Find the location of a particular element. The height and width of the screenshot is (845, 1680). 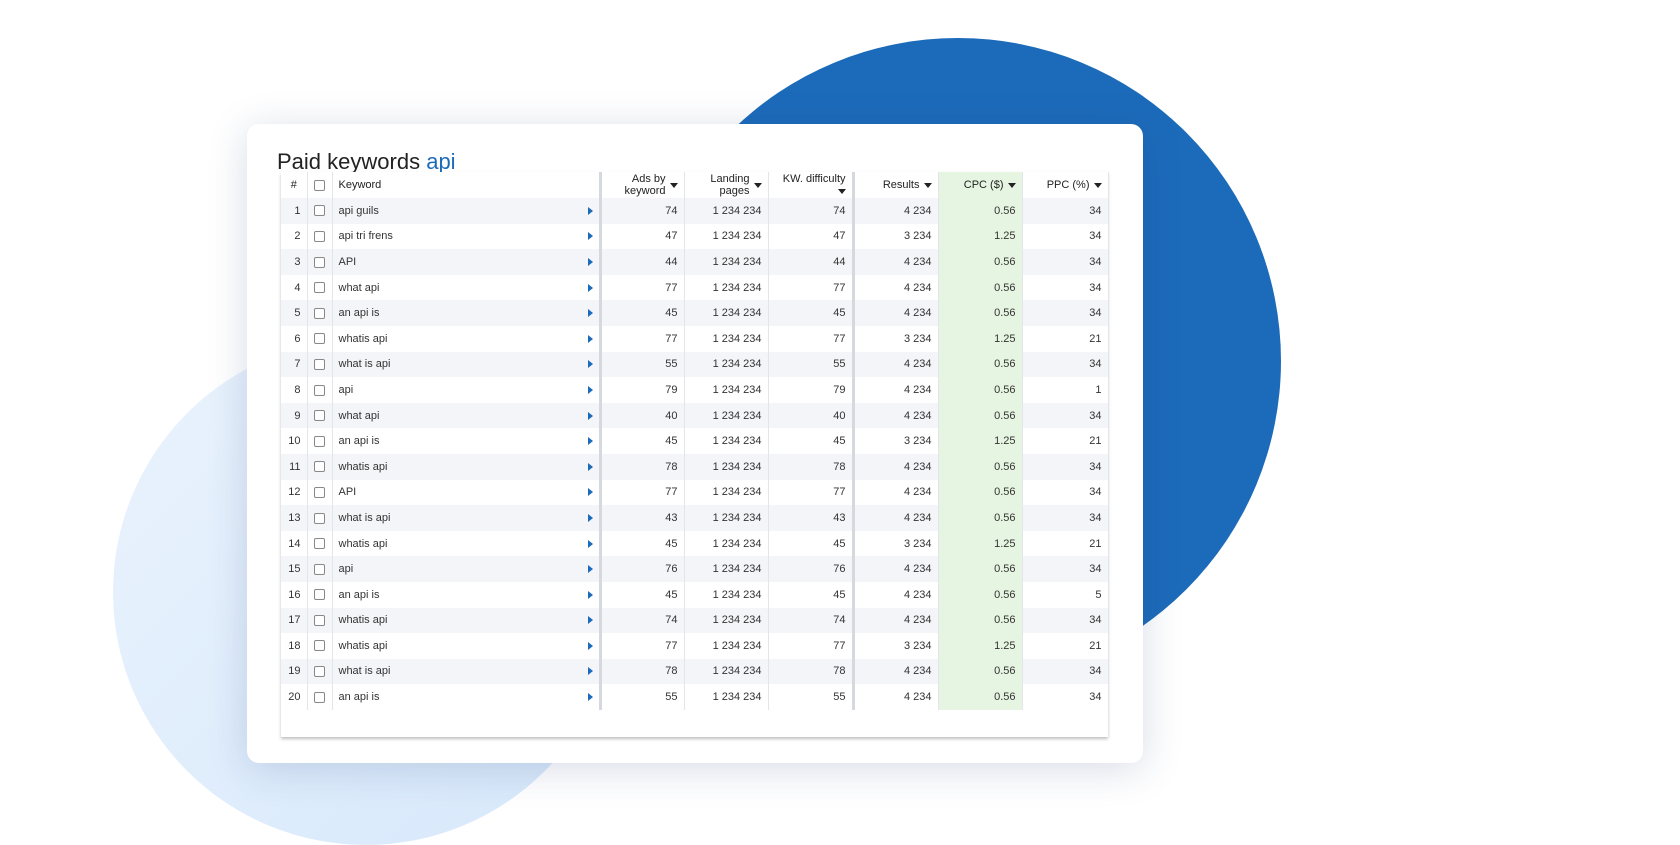

cpc: 1.25 is located at coordinates (980, 441).